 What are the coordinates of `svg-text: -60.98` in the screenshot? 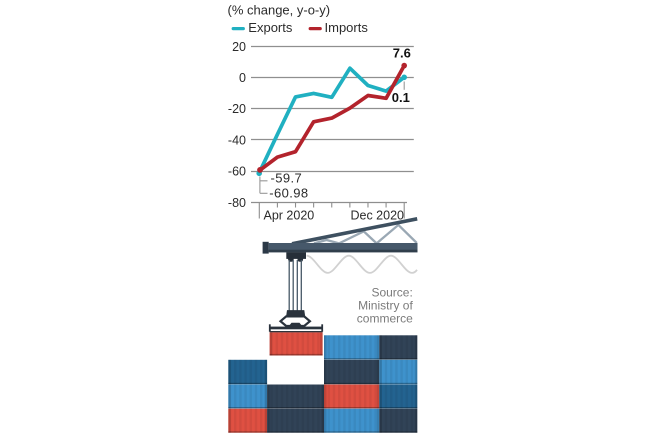 It's located at (288, 193).